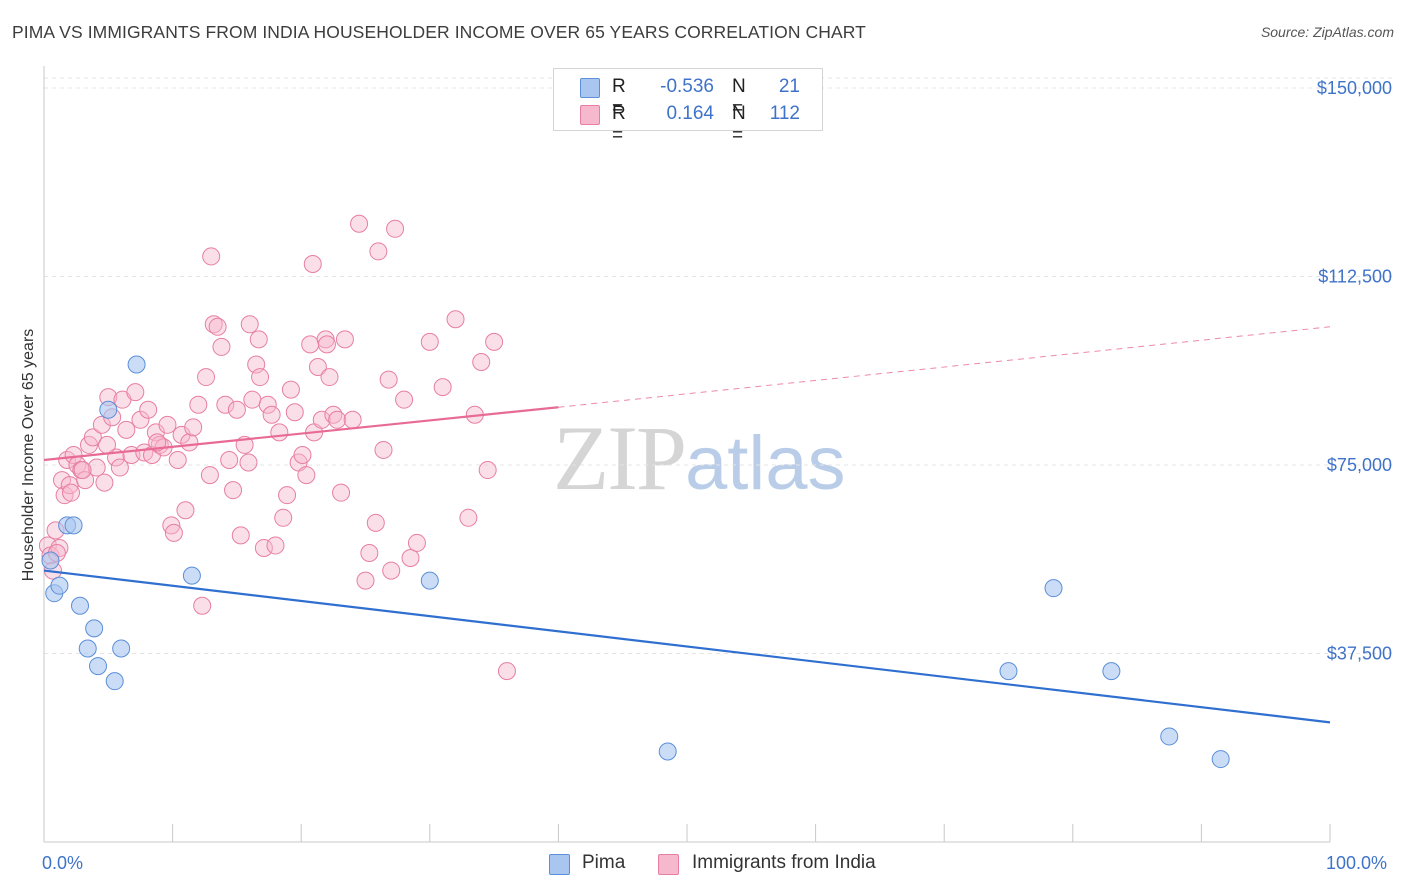  Describe the element at coordinates (63, 863) in the screenshot. I see `x-tick-min: 0.0%` at that location.